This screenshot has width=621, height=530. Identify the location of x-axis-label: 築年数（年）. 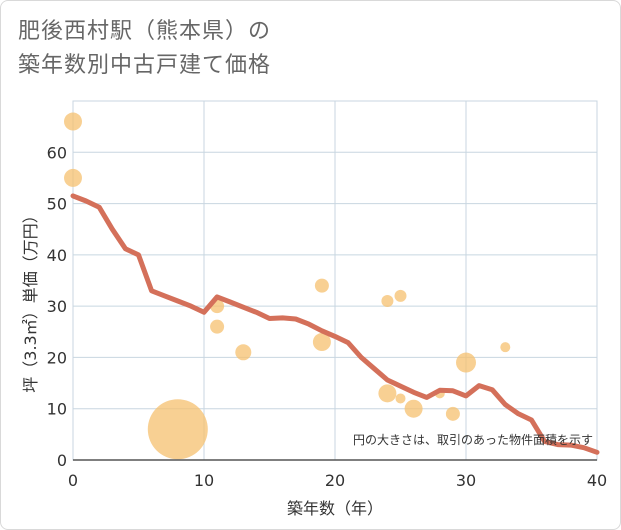
(335, 508).